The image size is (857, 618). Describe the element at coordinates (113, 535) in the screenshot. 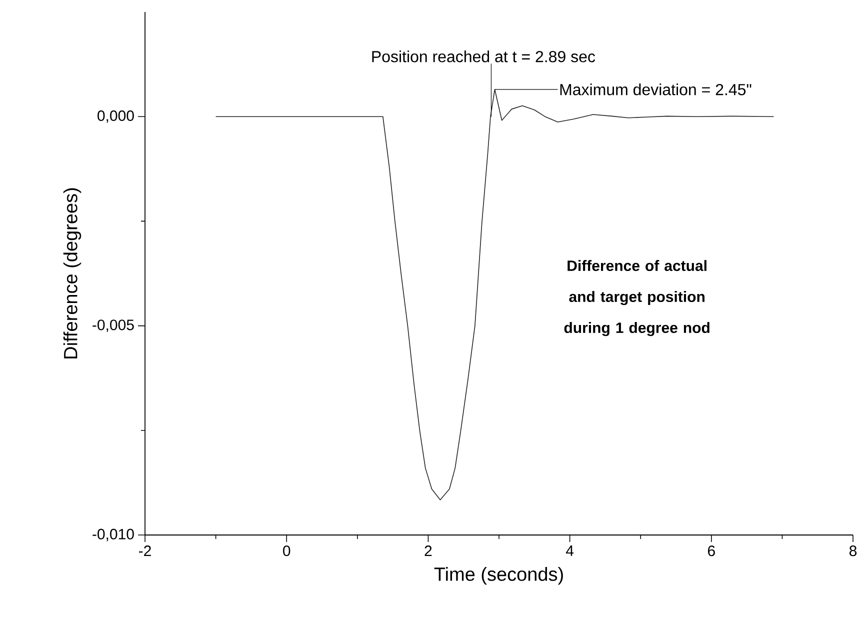

I see `y-tick-label: -0,010` at that location.